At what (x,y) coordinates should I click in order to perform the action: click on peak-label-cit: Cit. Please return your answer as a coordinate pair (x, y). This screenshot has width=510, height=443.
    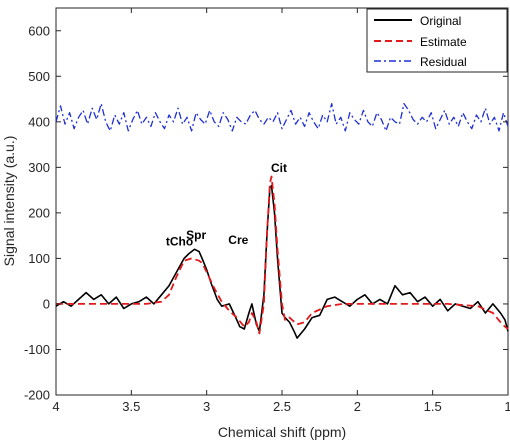
    Looking at the image, I should click on (279, 168).